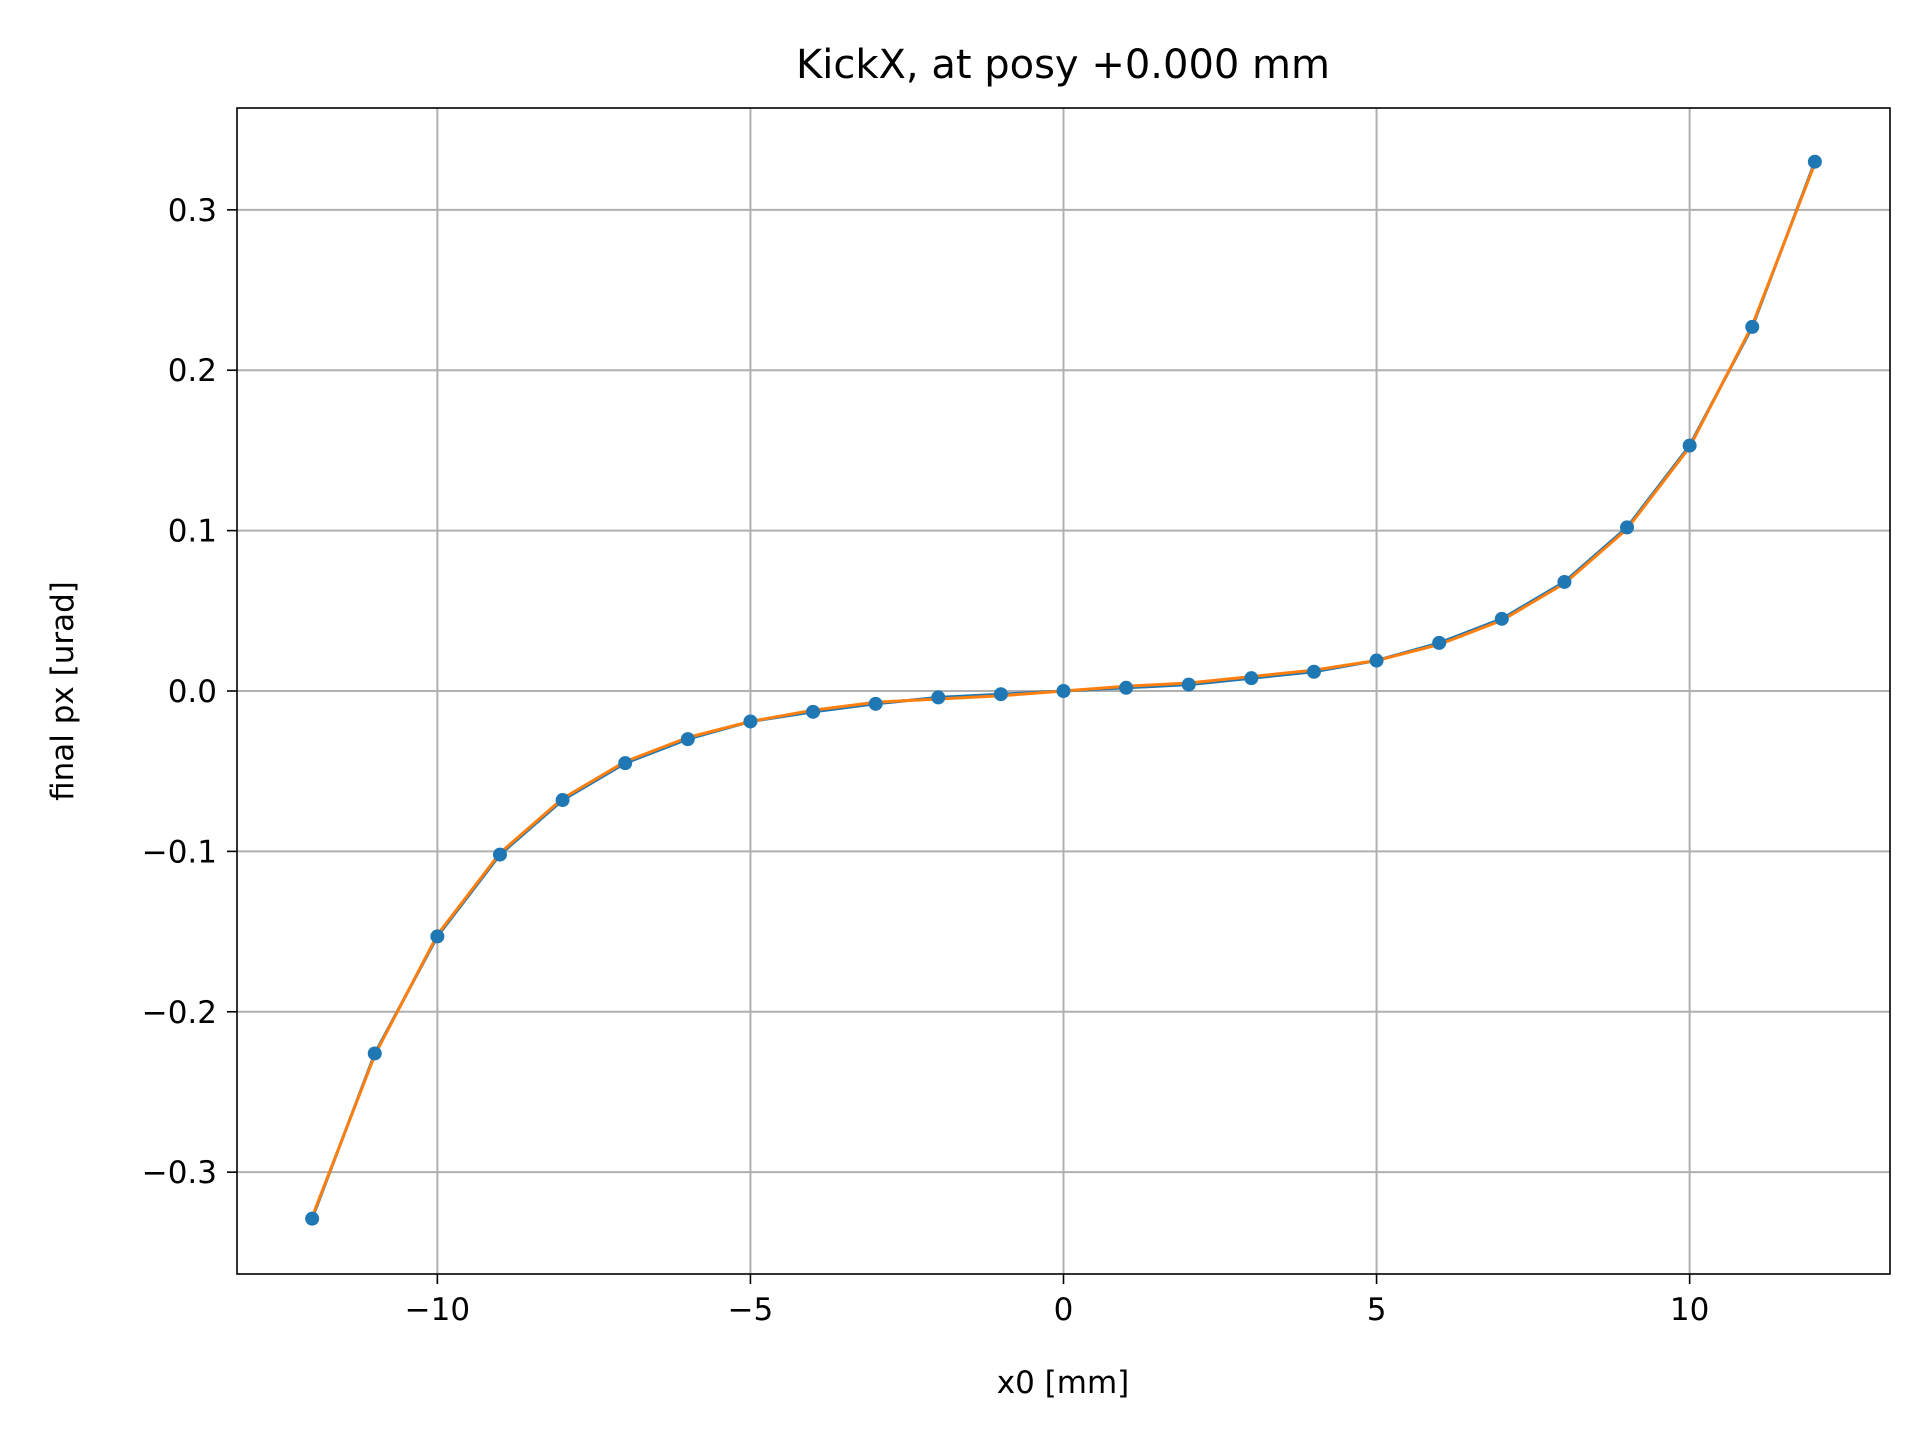 This screenshot has height=1440, width=1920. What do you see at coordinates (751, 1310) in the screenshot?
I see `x-tick-label: −5` at bounding box center [751, 1310].